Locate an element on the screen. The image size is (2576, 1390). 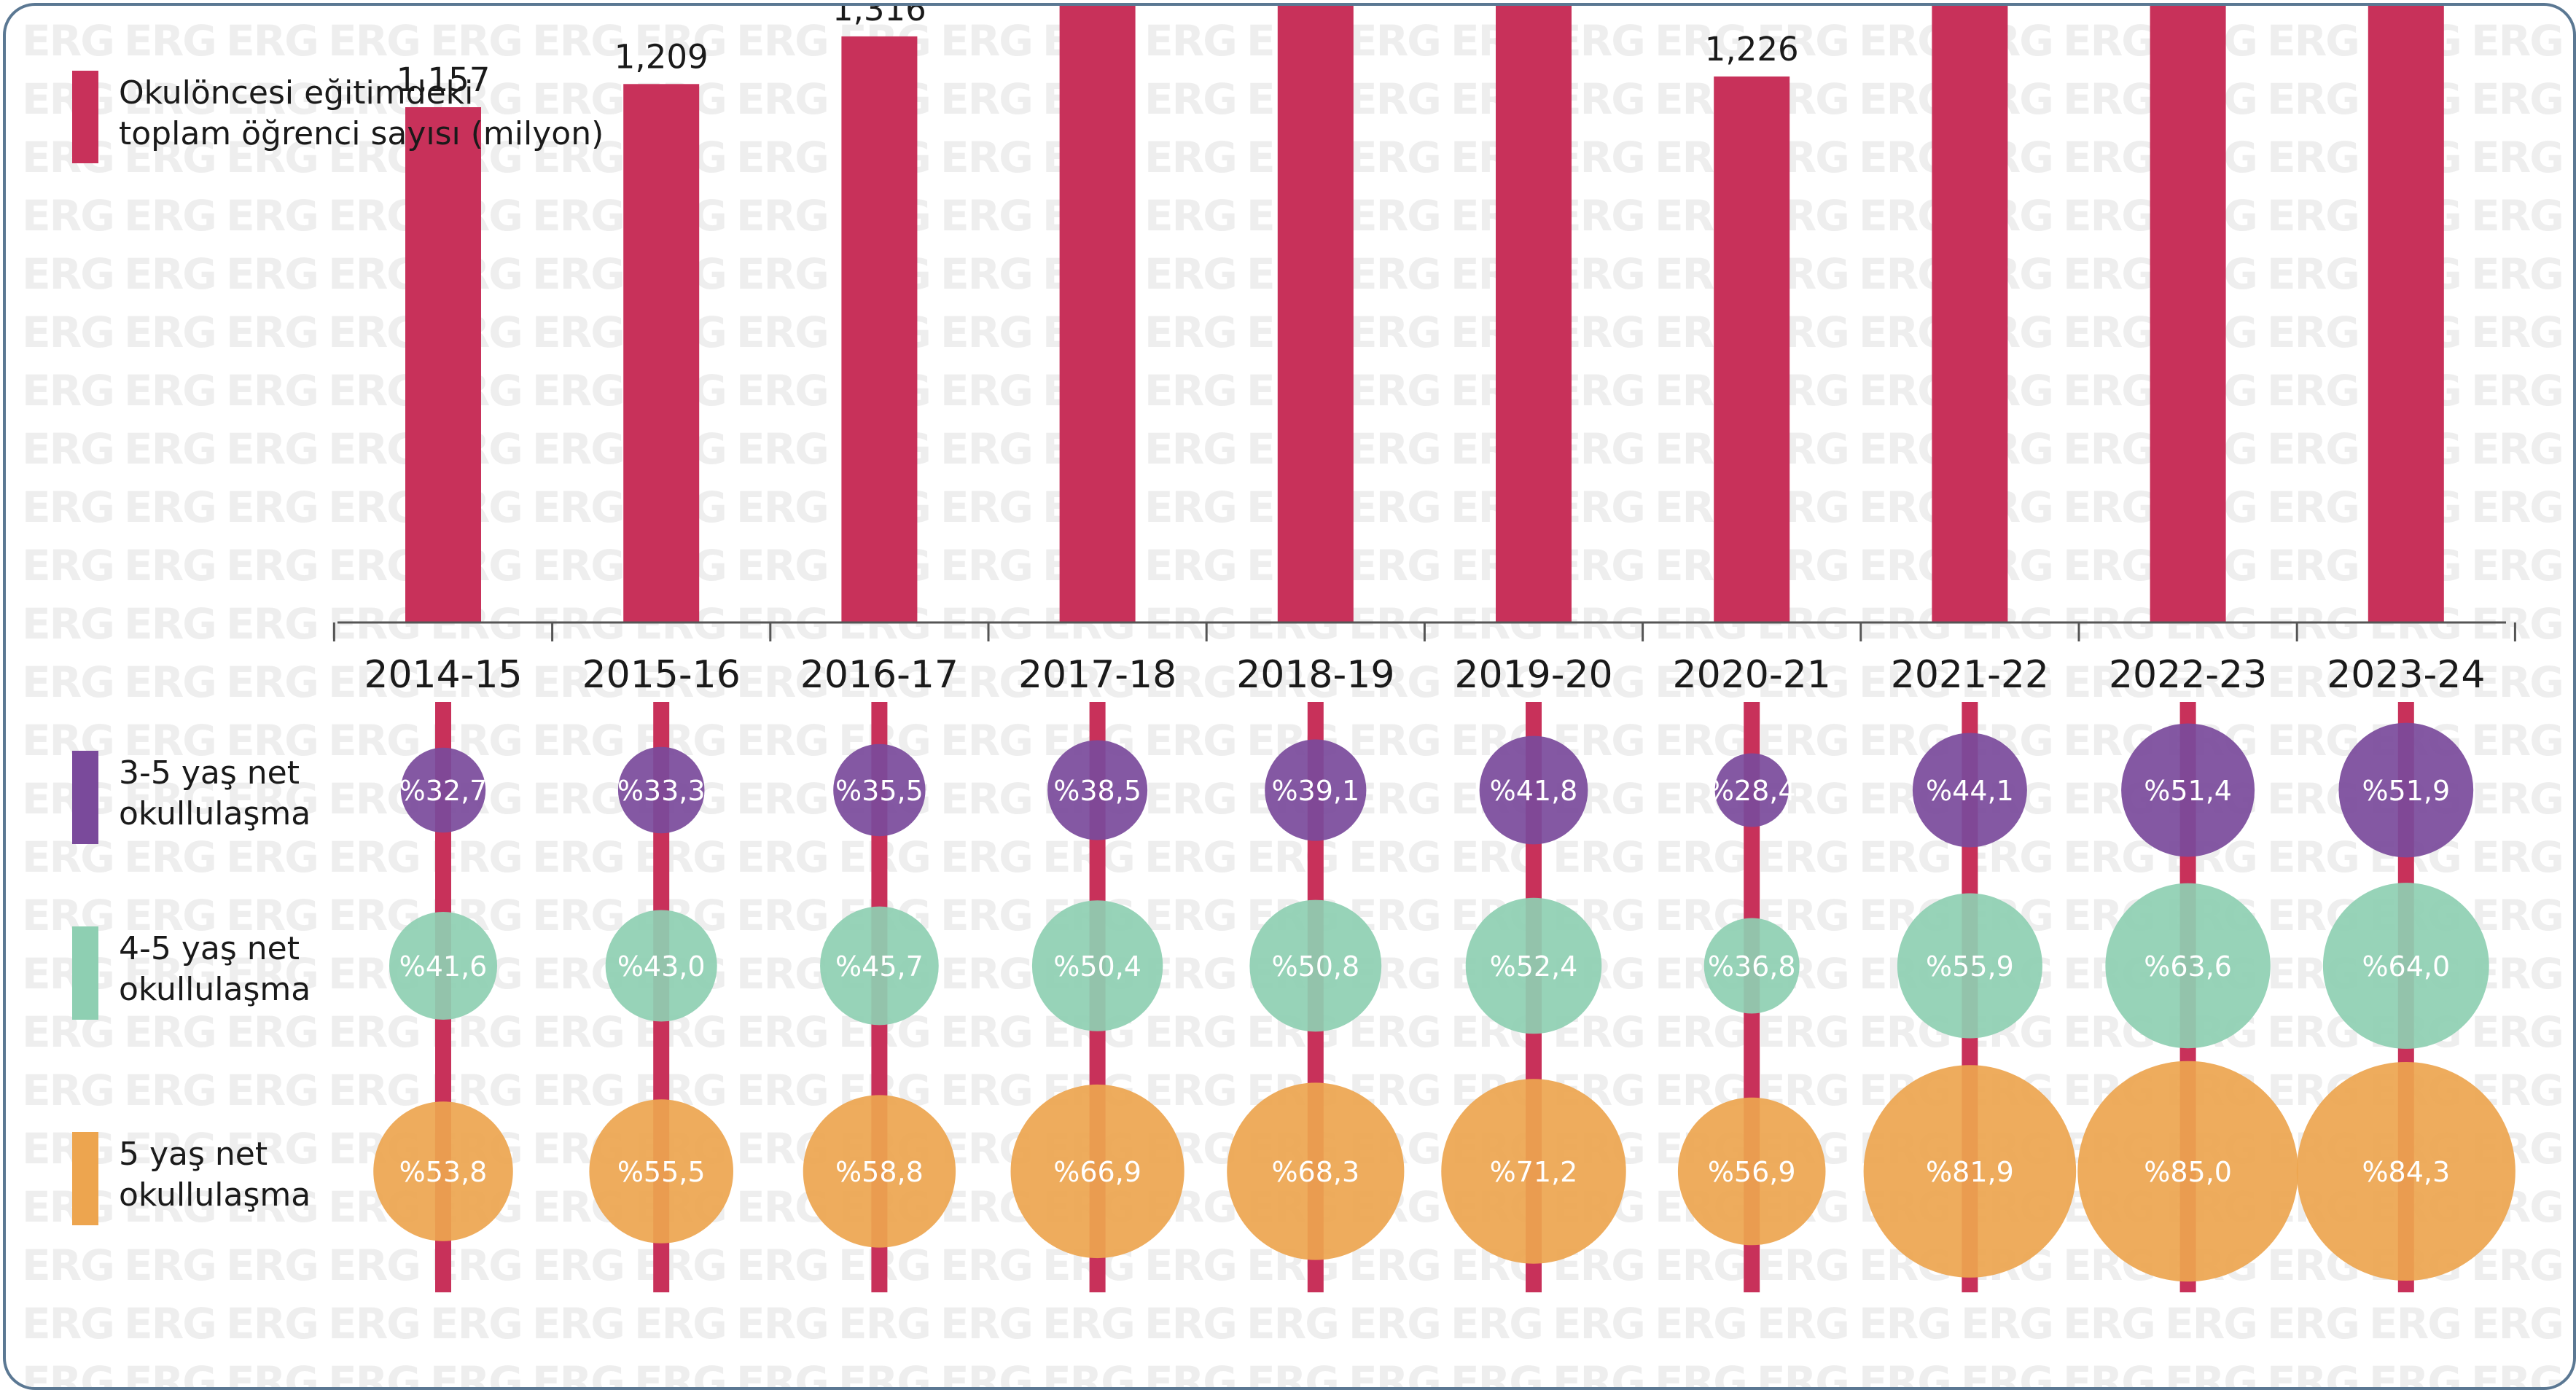
bubble-value-label: %66,9 is located at coordinates (1097, 1172).